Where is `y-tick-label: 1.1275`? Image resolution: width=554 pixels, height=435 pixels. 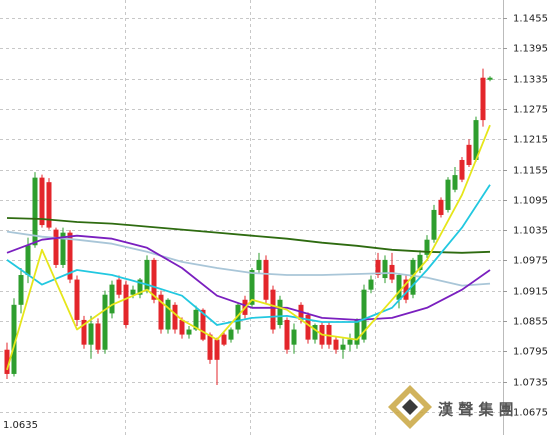
y-tick-label: 1.1275 is located at coordinates (530, 110).